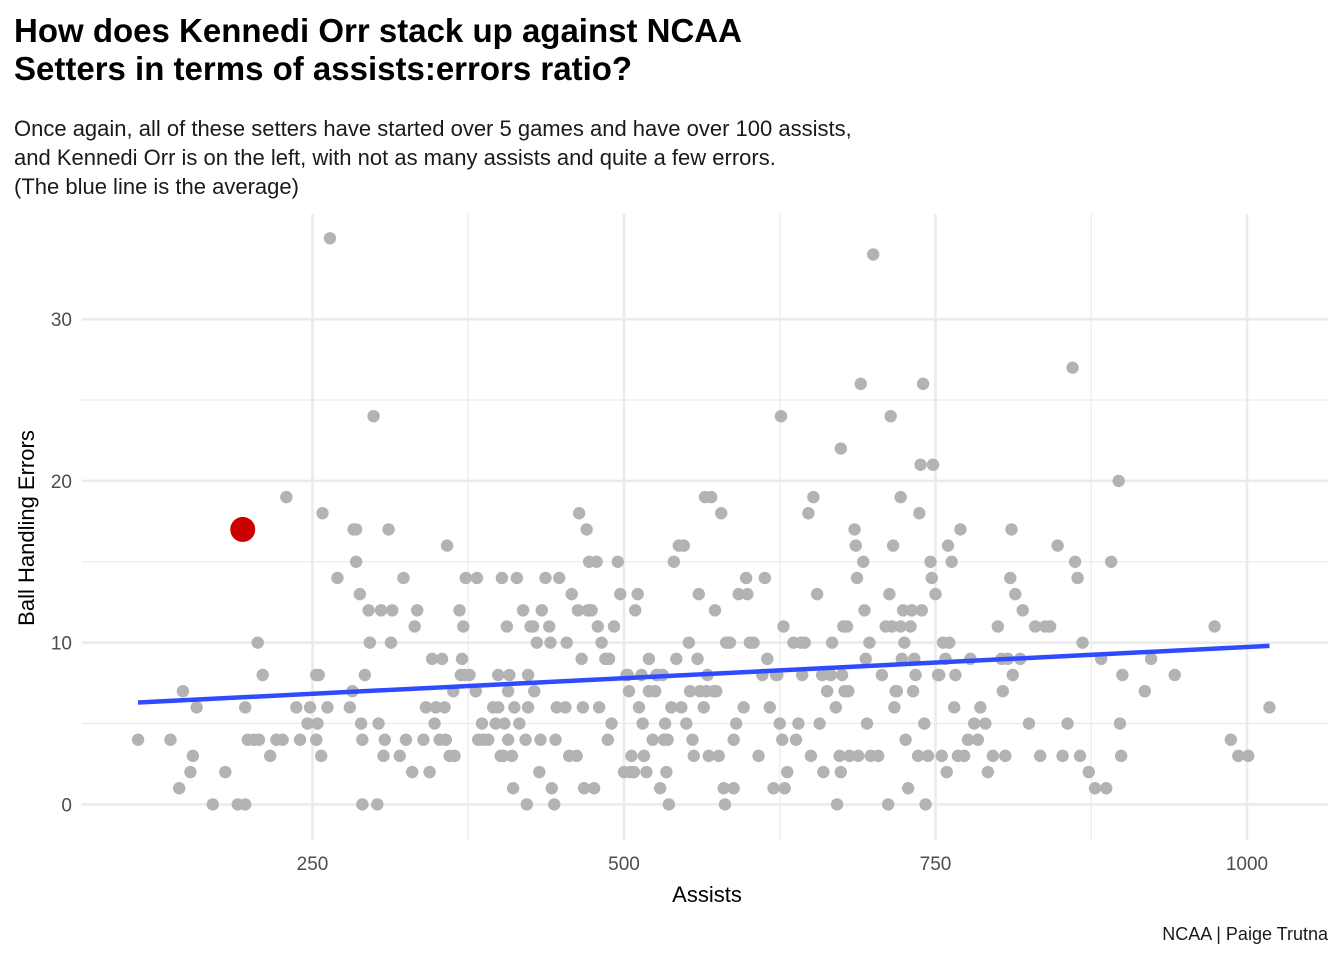  I want to click on x-axis-label: Assists, so click(707, 894).